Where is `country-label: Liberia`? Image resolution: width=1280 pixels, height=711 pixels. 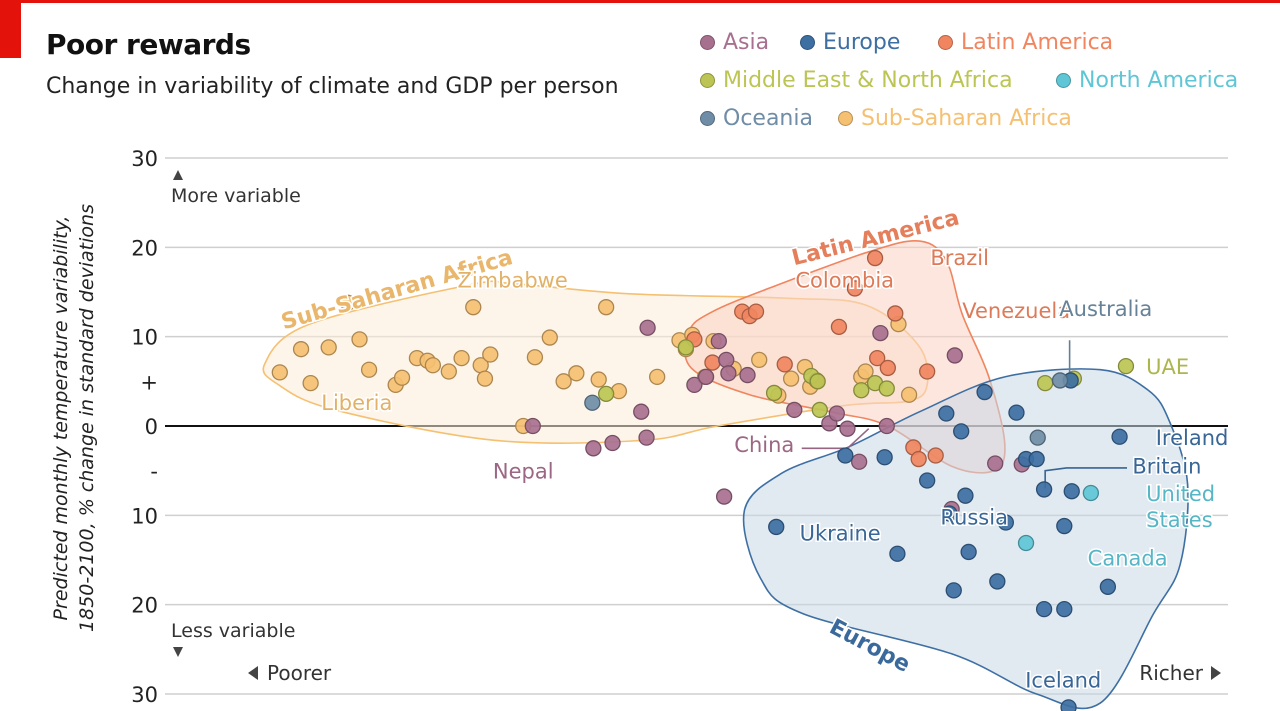 country-label: Liberia is located at coordinates (356, 403).